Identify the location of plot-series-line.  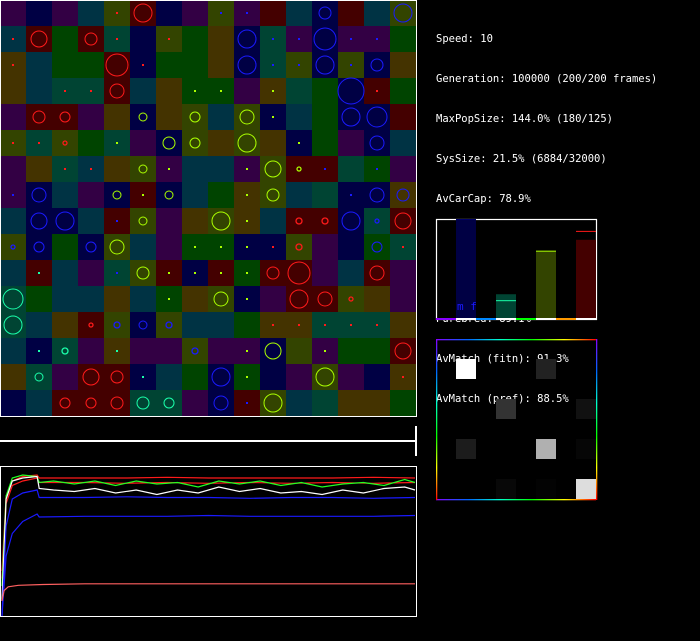
(208, 553).